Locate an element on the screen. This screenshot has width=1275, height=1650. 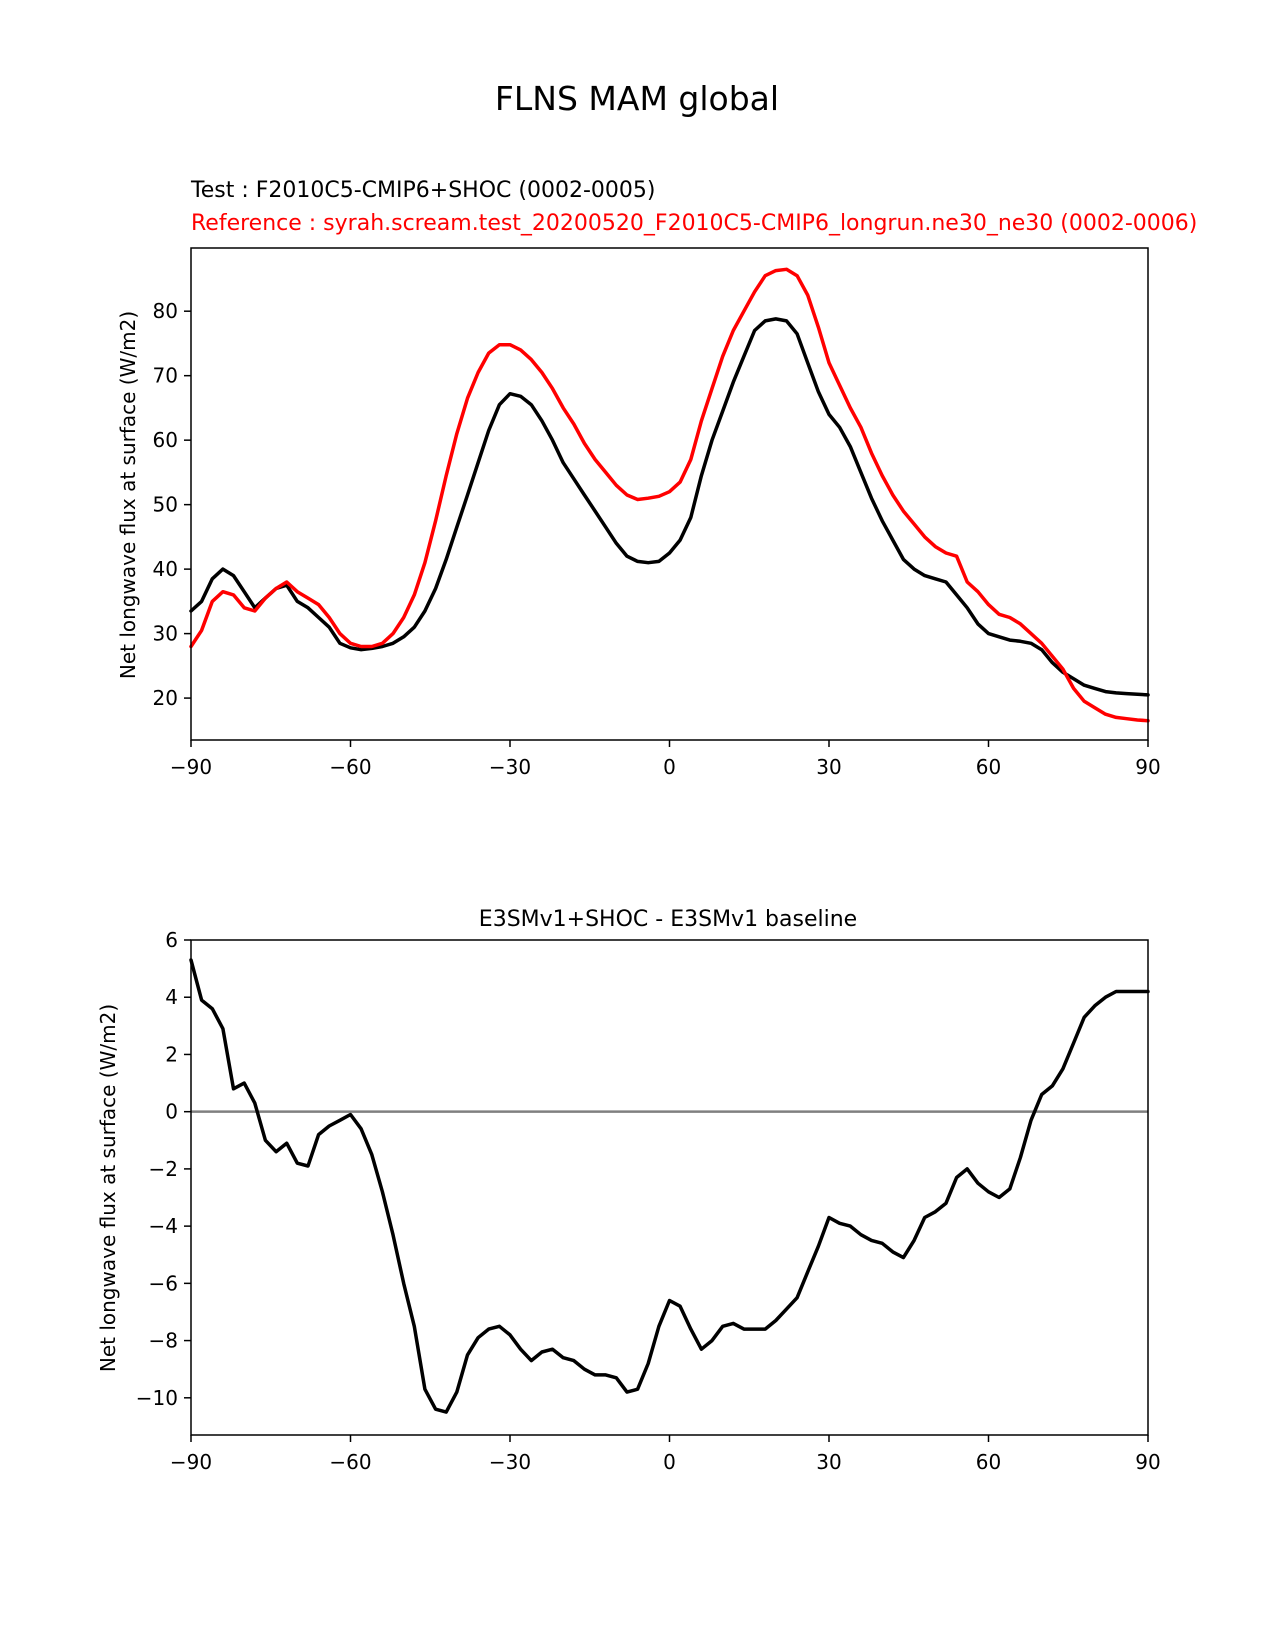
bottom-y-axis-label: Net longwave flux at surface (W/m2) is located at coordinates (108, 1188).